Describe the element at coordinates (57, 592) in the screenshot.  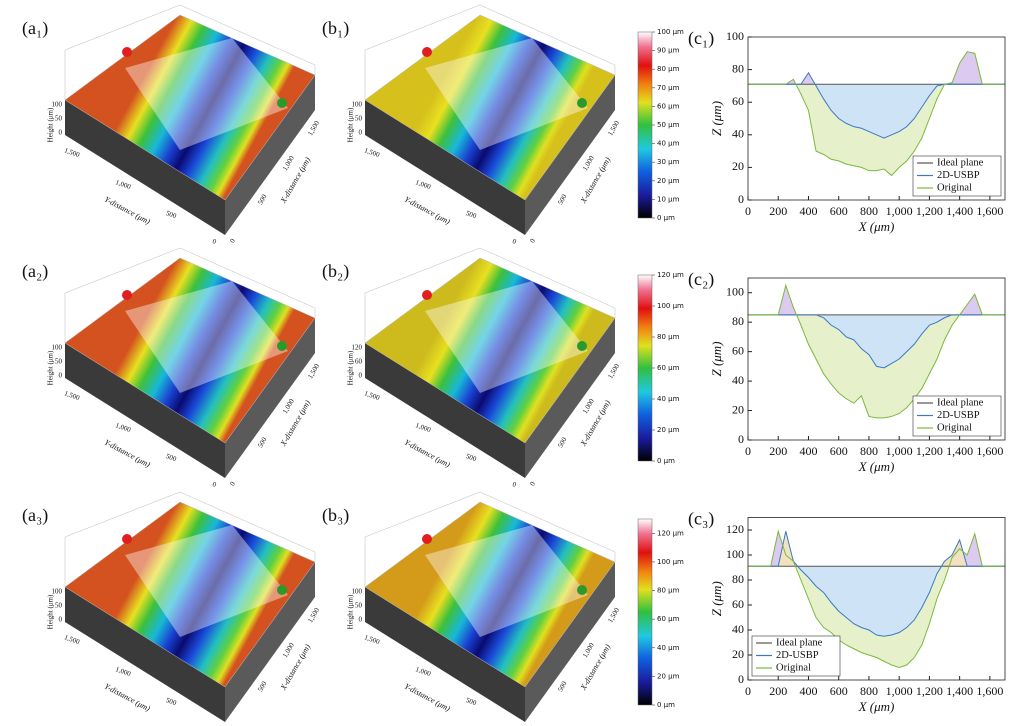
I see `z-tick-label: 100` at that location.